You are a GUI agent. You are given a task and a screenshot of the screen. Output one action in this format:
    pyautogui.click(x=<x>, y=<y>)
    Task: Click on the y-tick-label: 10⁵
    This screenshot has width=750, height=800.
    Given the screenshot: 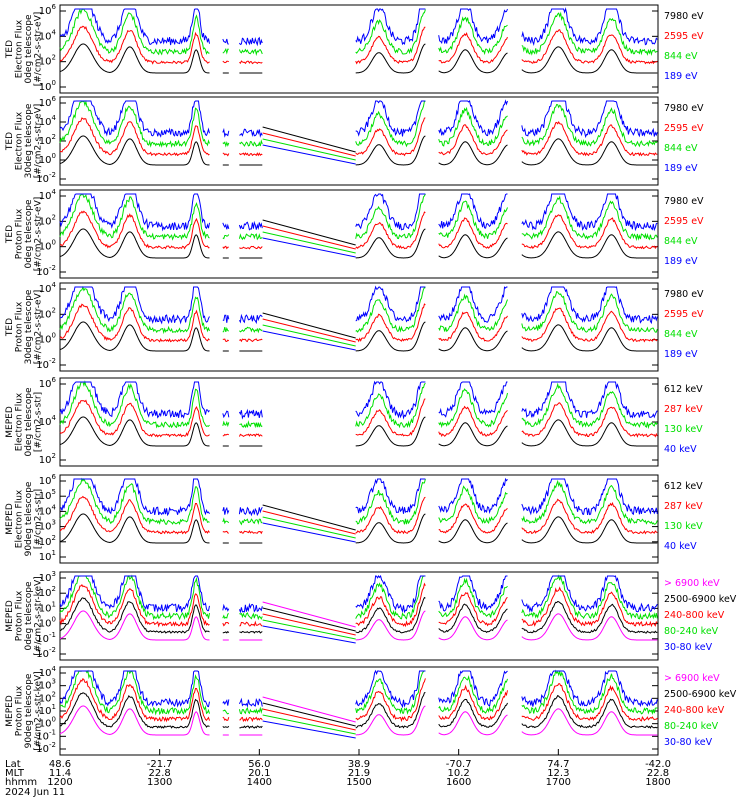 What is the action you would take?
    pyautogui.click(x=47, y=495)
    